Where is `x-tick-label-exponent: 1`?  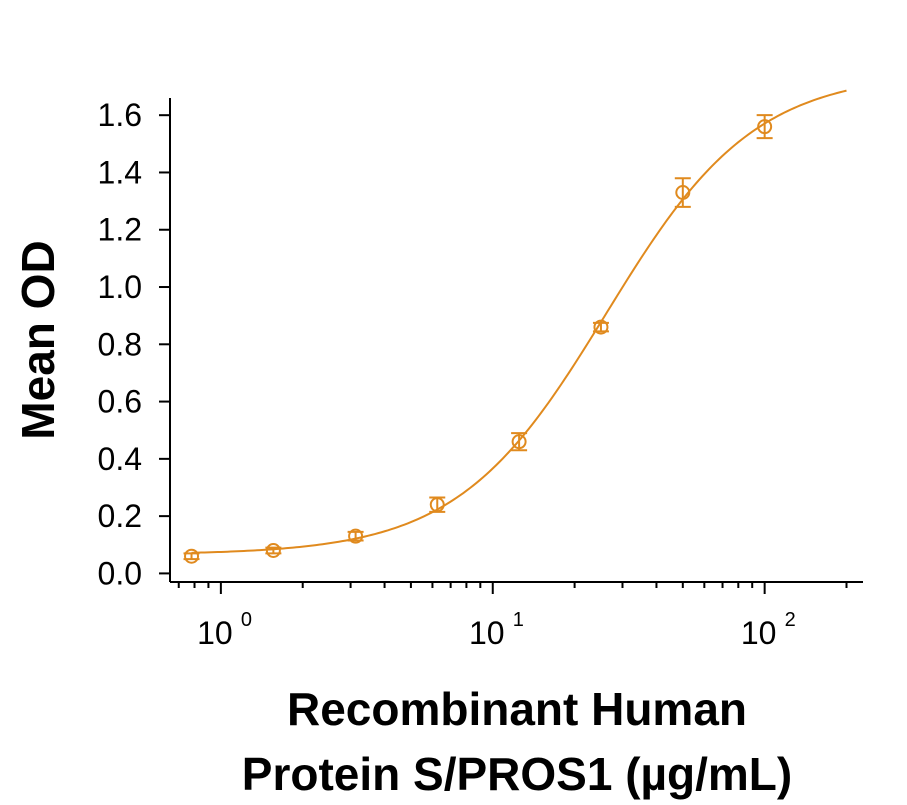 x-tick-label-exponent: 1 is located at coordinates (518, 620).